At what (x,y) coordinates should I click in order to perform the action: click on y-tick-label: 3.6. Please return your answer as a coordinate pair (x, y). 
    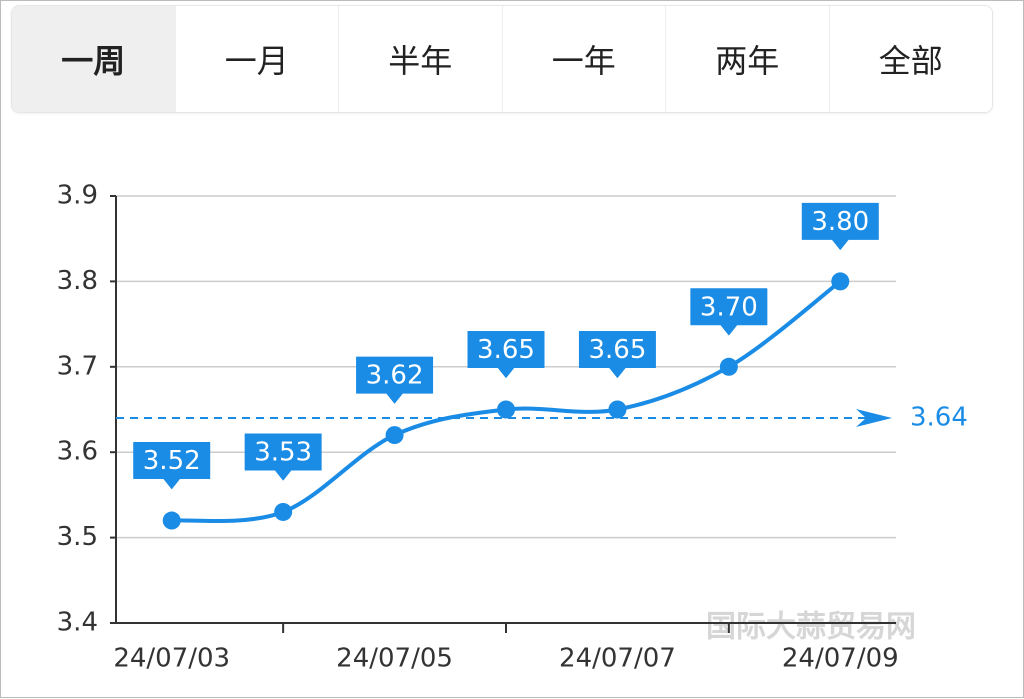
    Looking at the image, I should click on (77, 452).